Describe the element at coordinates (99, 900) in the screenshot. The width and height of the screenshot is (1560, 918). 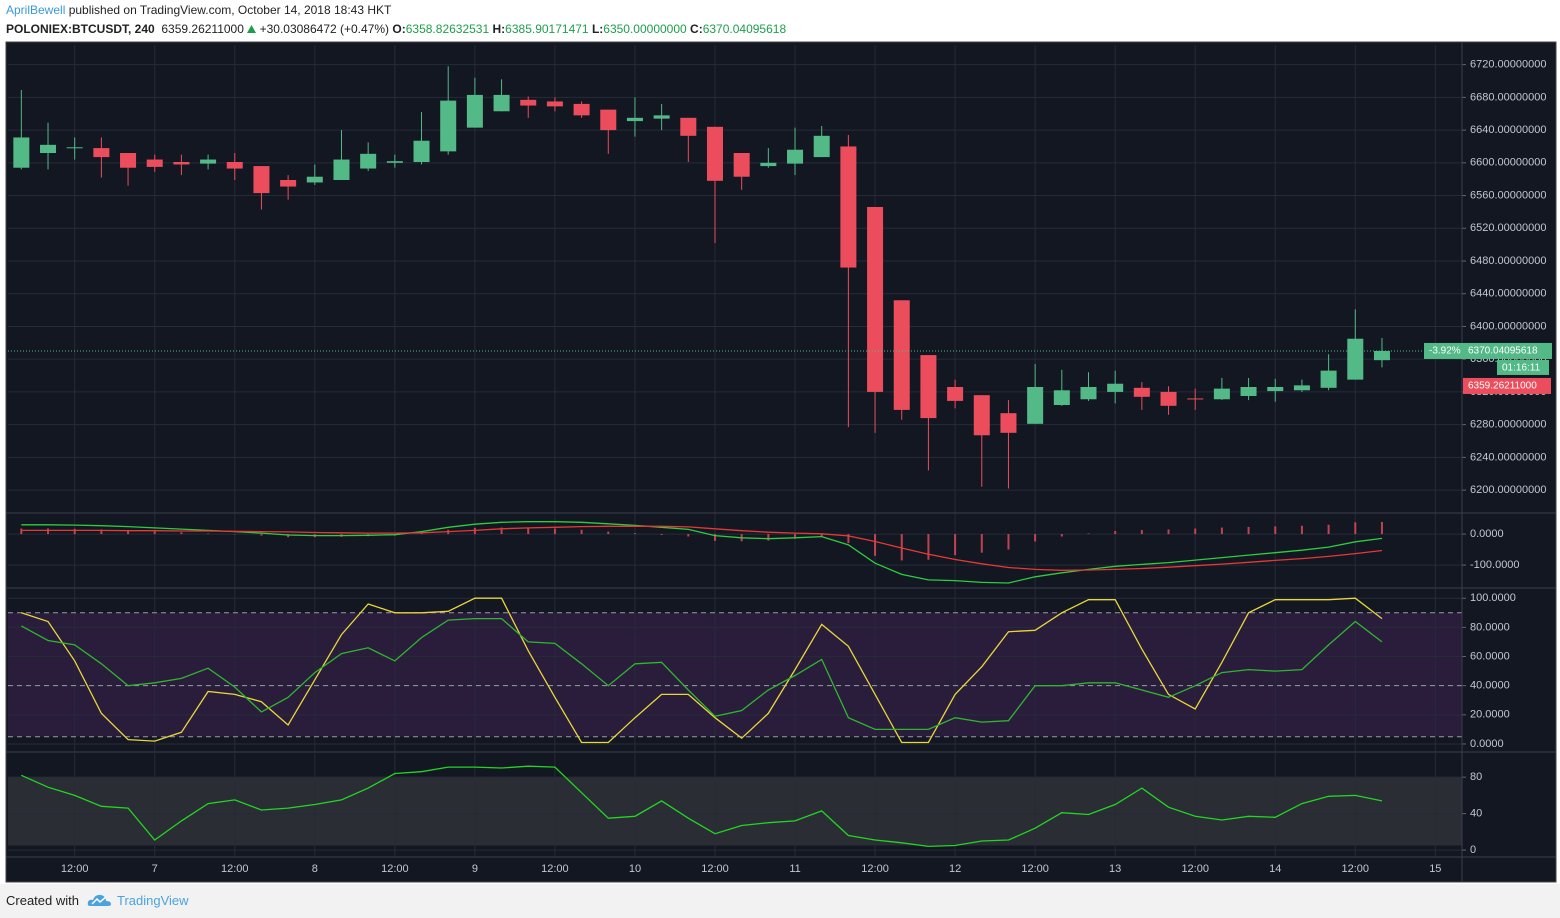
I see `logo` at that location.